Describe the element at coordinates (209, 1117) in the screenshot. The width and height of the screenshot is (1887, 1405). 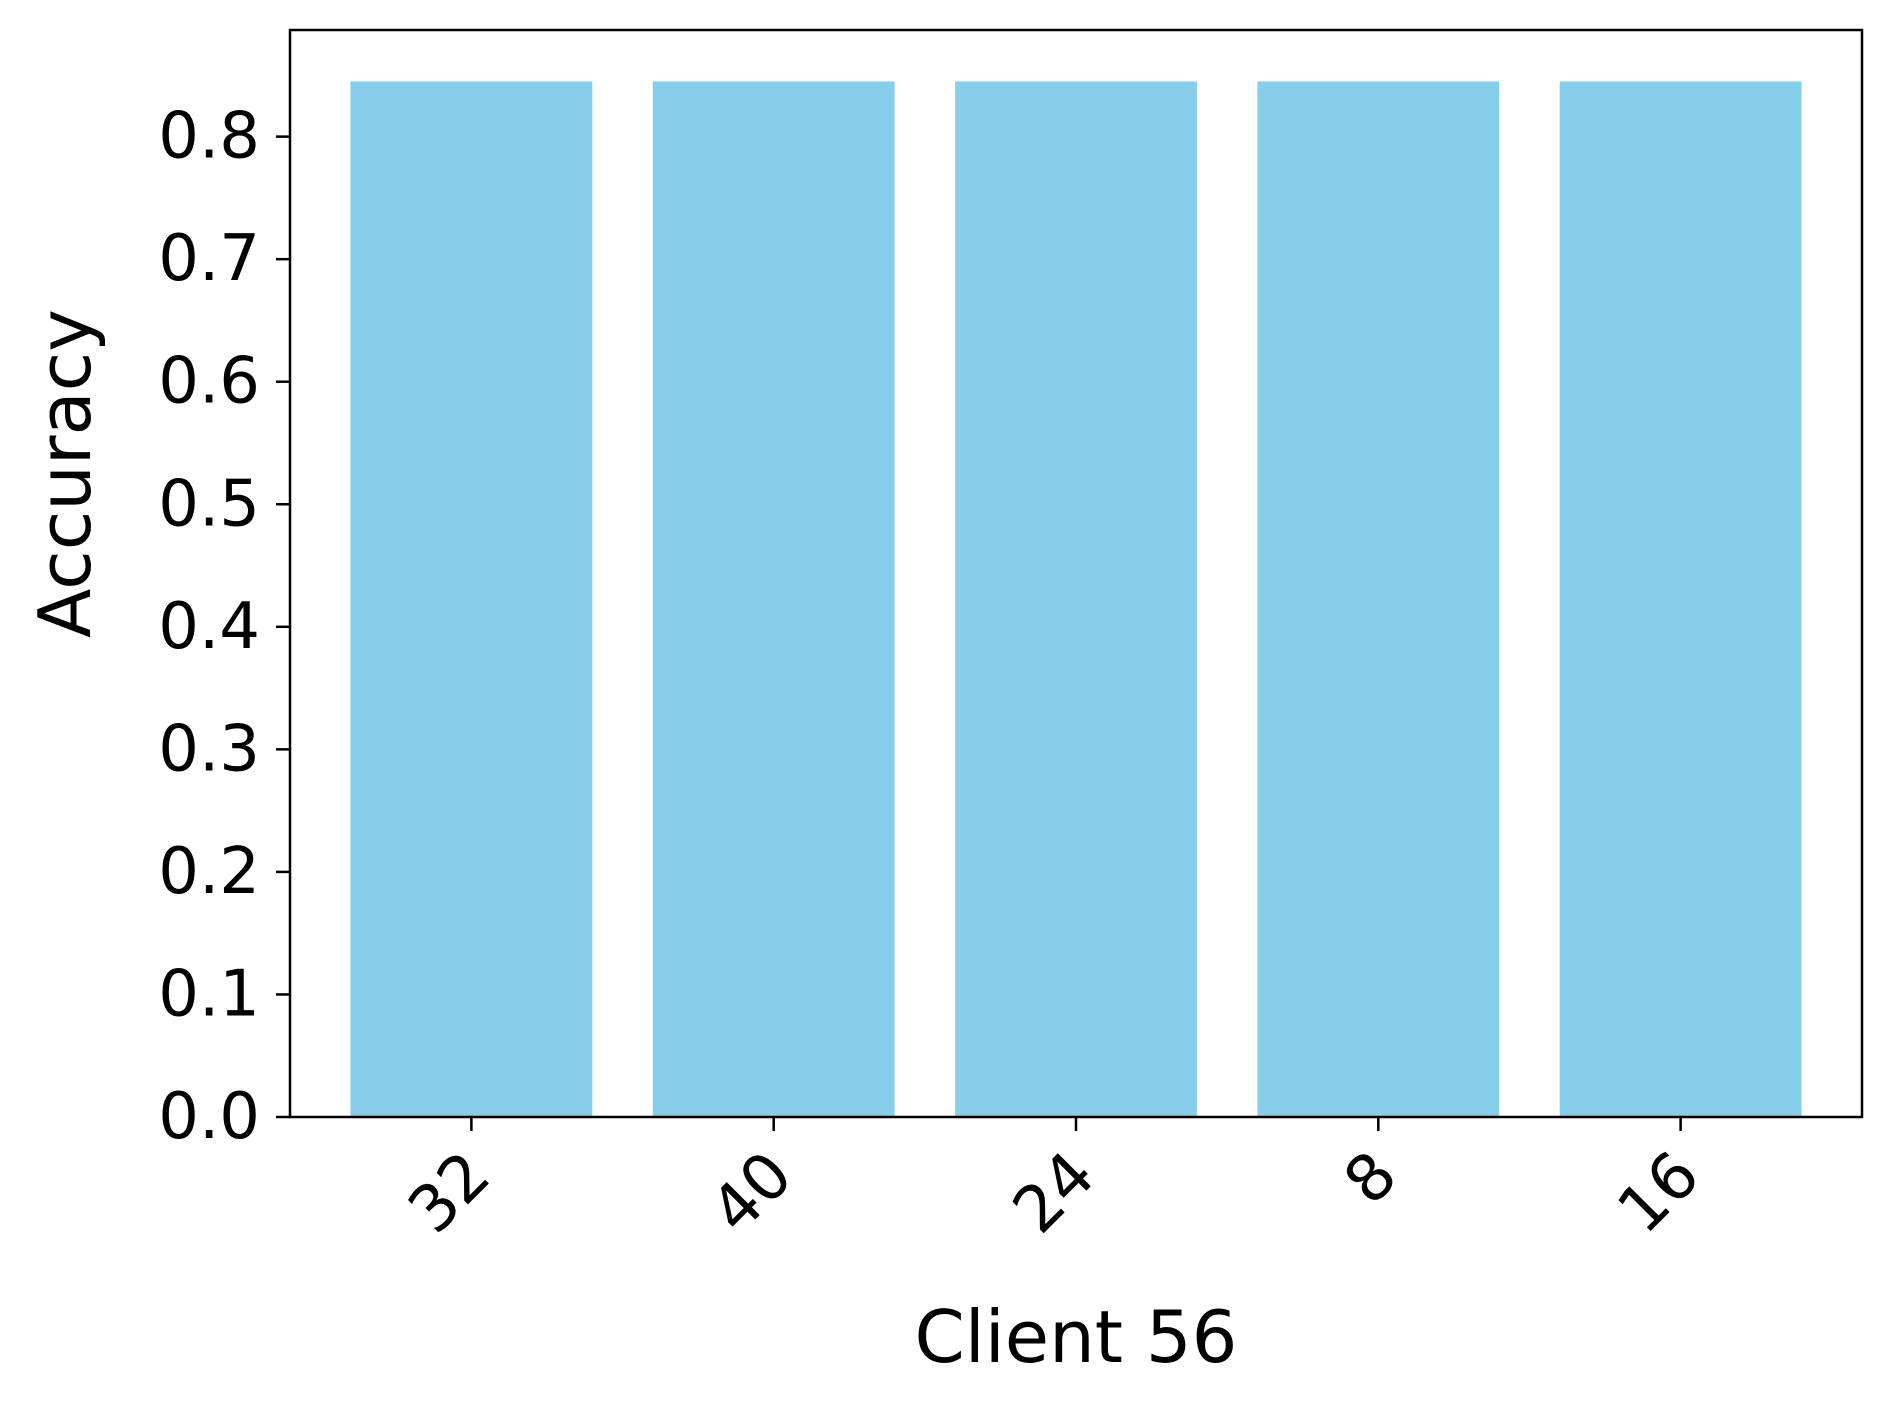
I see `y-tick-label: 0.0` at that location.